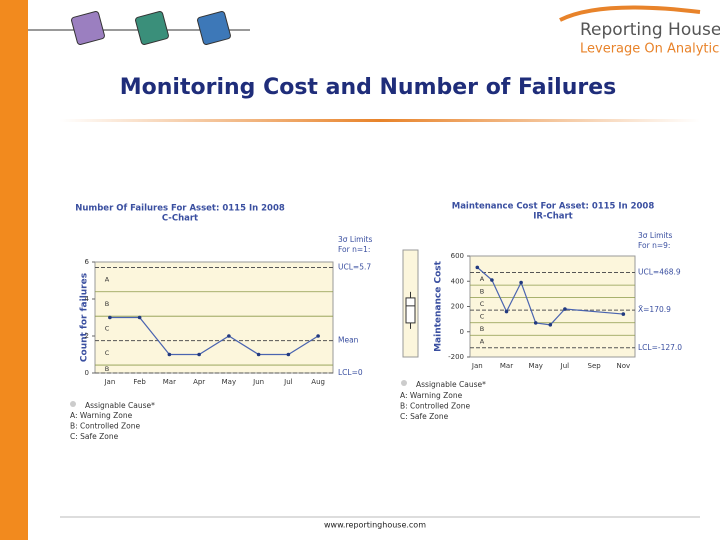  I want to click on limits-title: For n=1:, so click(354, 249).